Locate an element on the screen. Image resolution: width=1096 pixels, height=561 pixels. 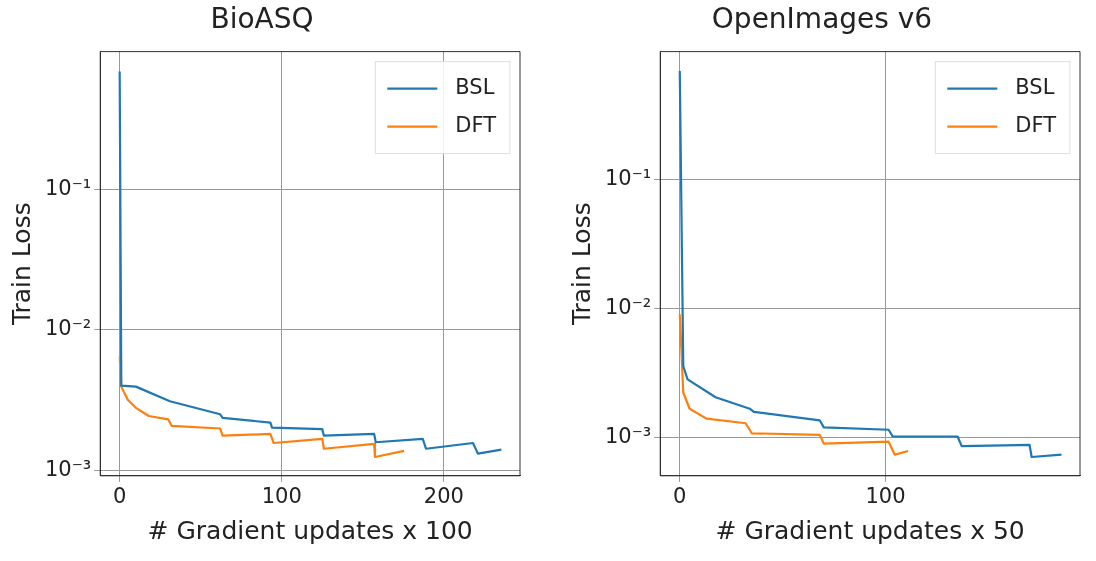
chart-title: BioASQ is located at coordinates (262, 19).